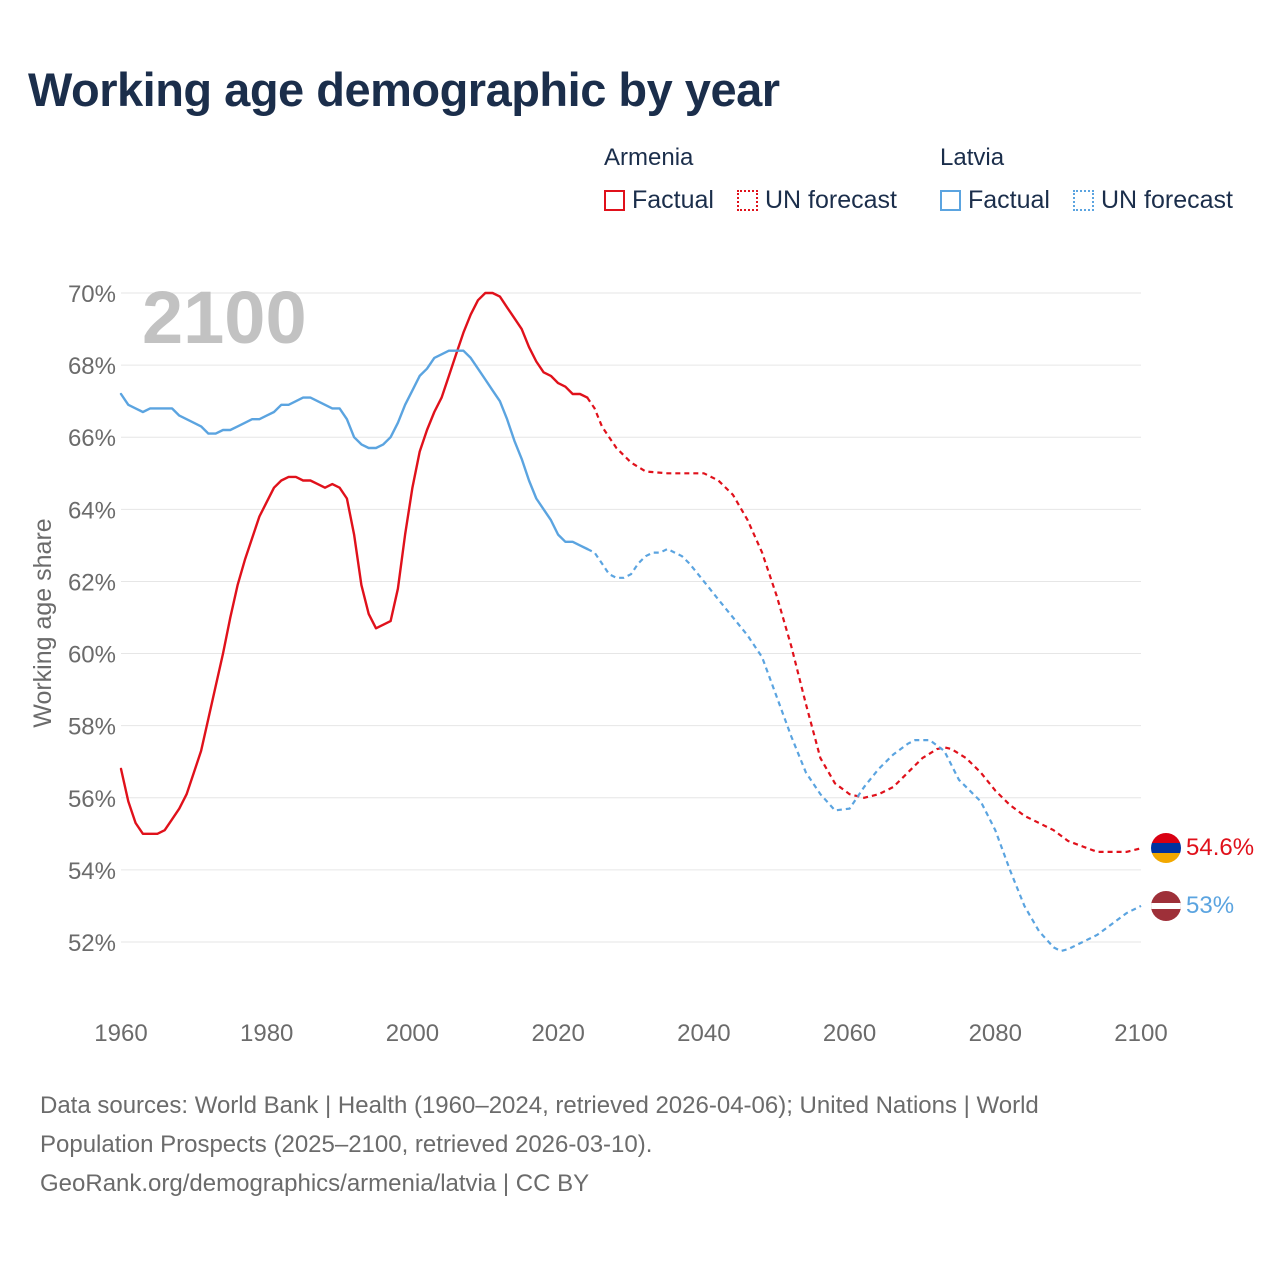 The width and height of the screenshot is (1280, 1280). Describe the element at coordinates (1009, 200) in the screenshot. I see `legend-latvia-factual-label: Factual` at that location.